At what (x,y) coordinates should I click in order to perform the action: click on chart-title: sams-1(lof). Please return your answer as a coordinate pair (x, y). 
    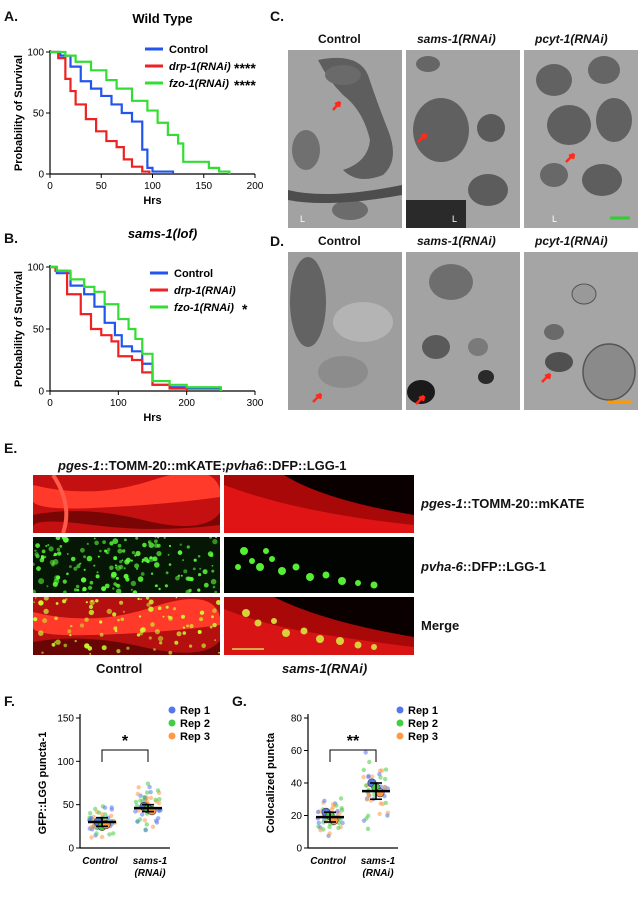
    Looking at the image, I should click on (162, 233).